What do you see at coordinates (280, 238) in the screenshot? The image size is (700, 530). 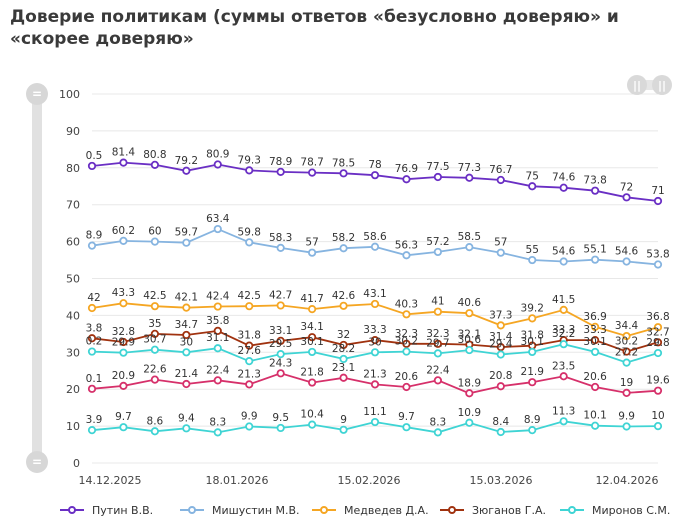 I see `data-label: 58.3` at bounding box center [280, 238].